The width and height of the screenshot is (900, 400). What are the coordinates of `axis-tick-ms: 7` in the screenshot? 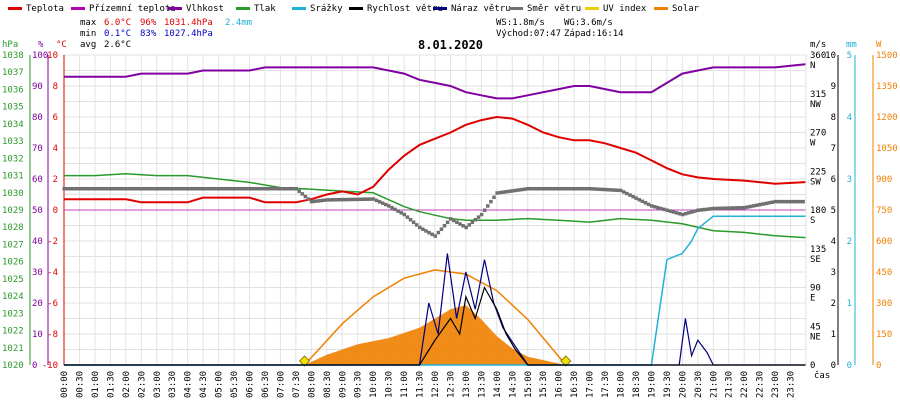 It's located at (833, 149).